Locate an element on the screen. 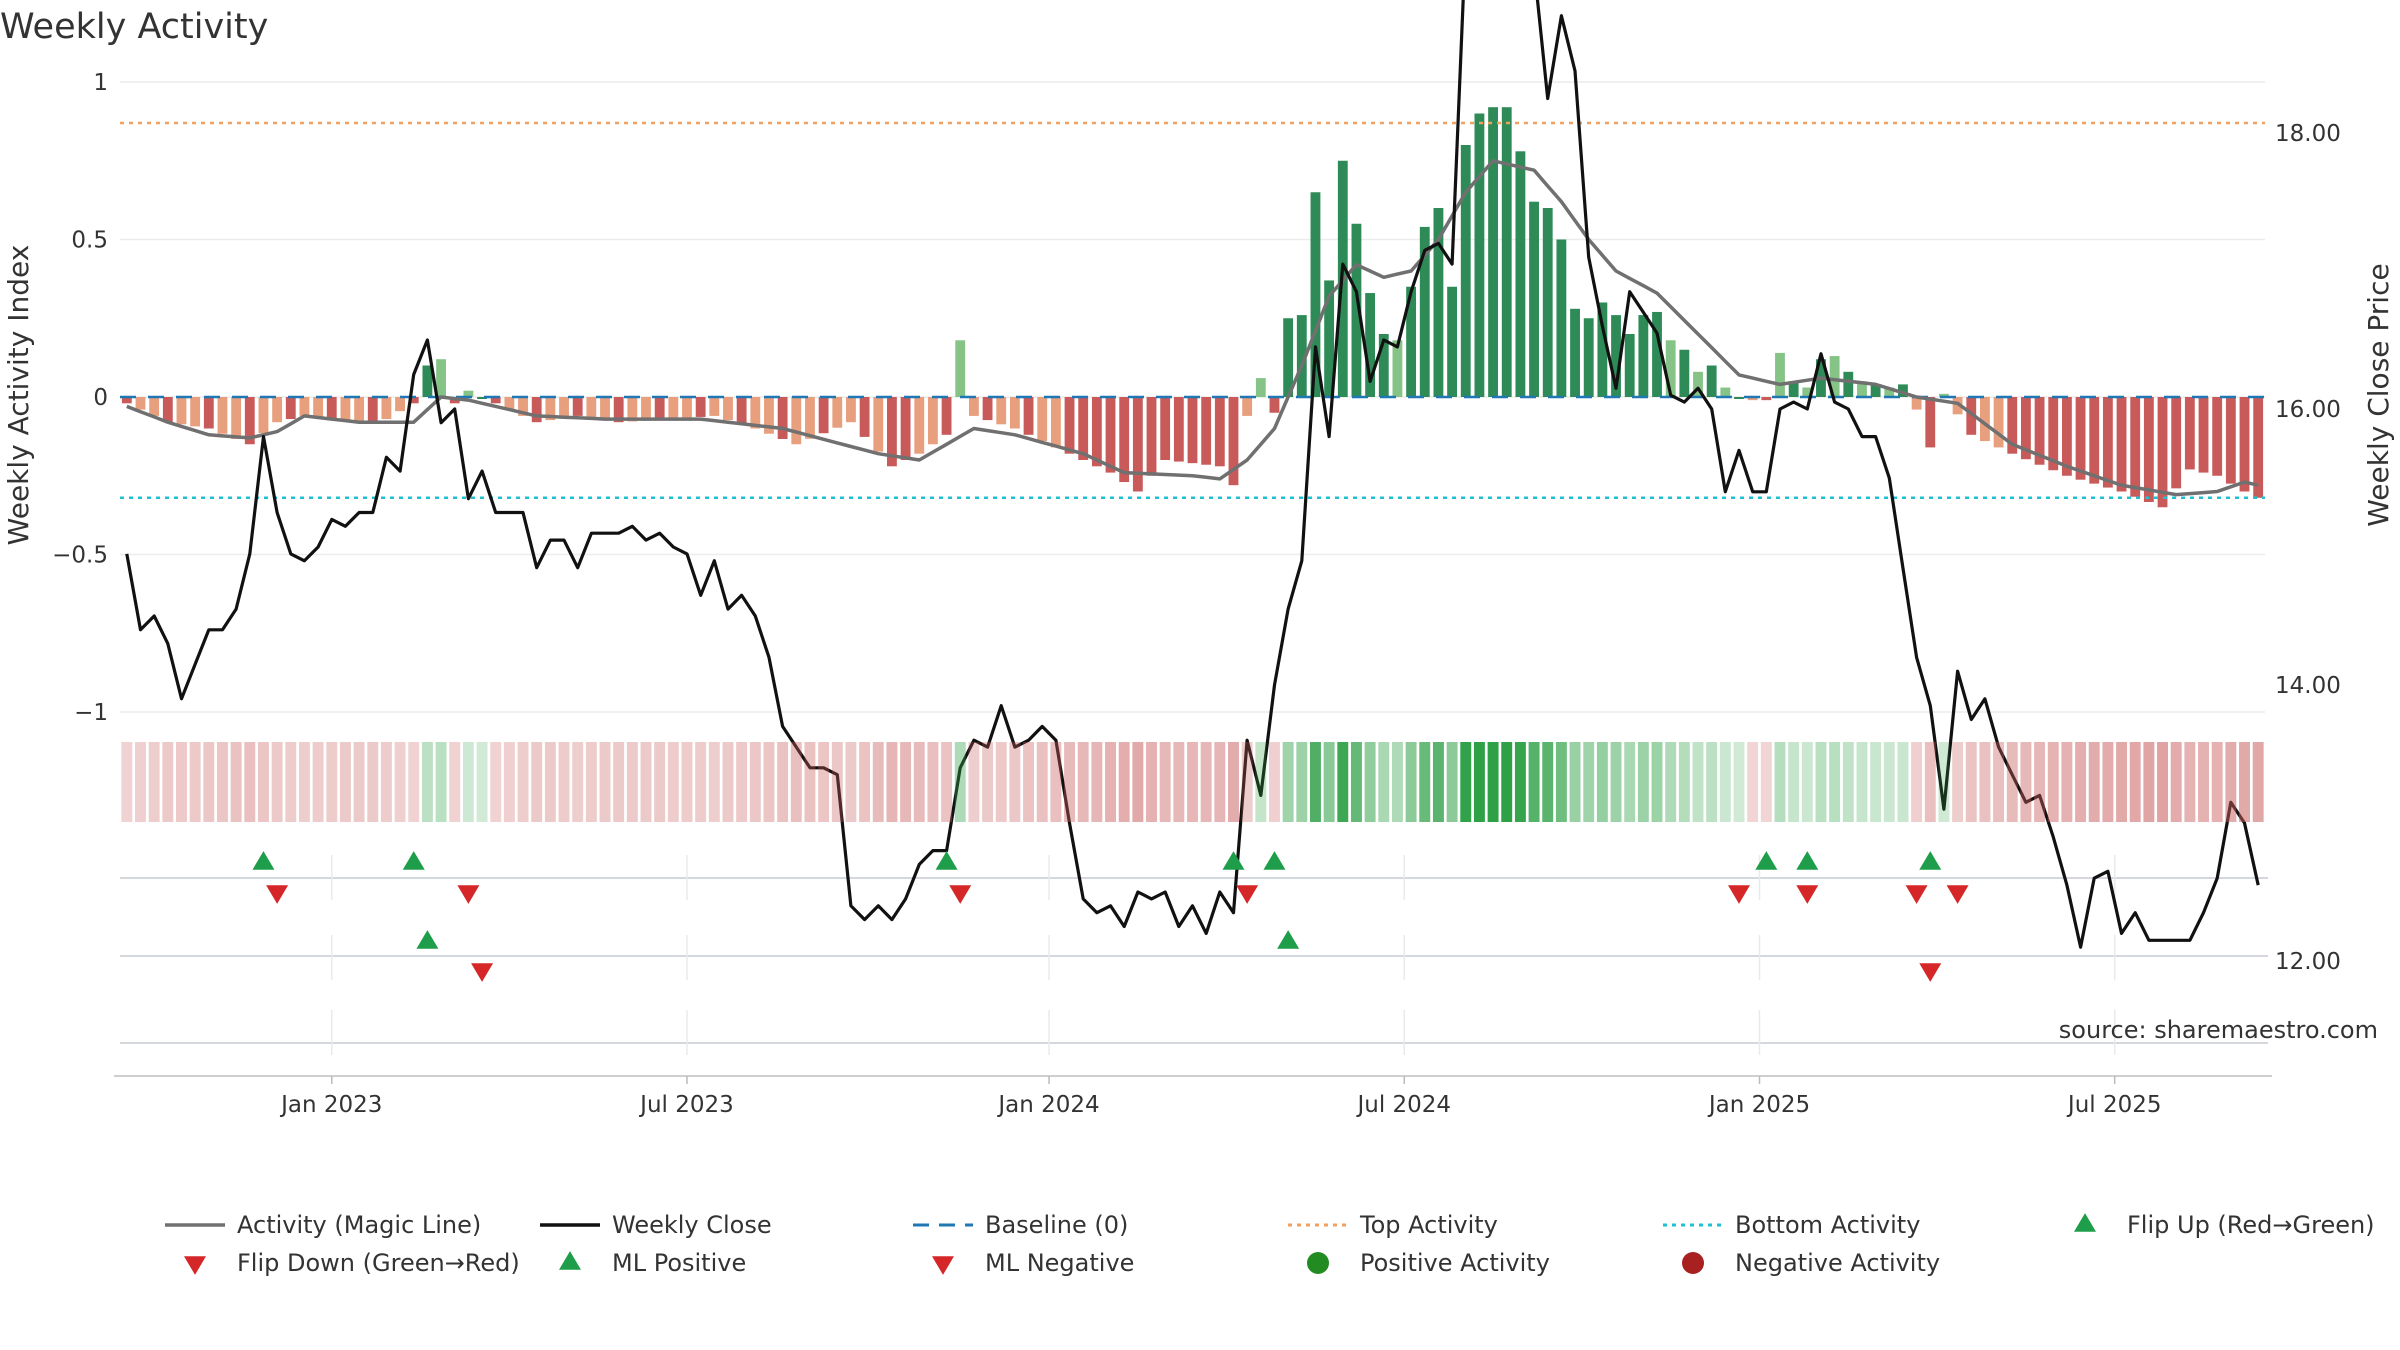  legend-item: Activity (Magic Line) is located at coordinates (323, 1225).